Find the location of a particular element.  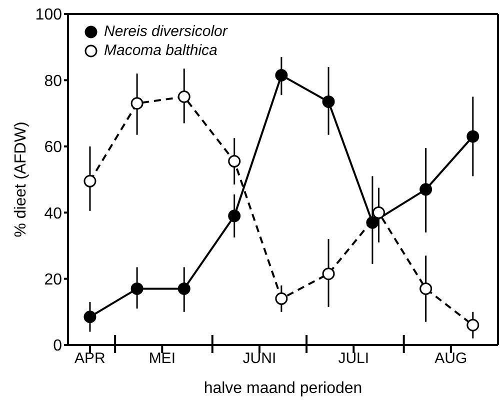

y-tick-label: 0 is located at coordinates (57, 346).